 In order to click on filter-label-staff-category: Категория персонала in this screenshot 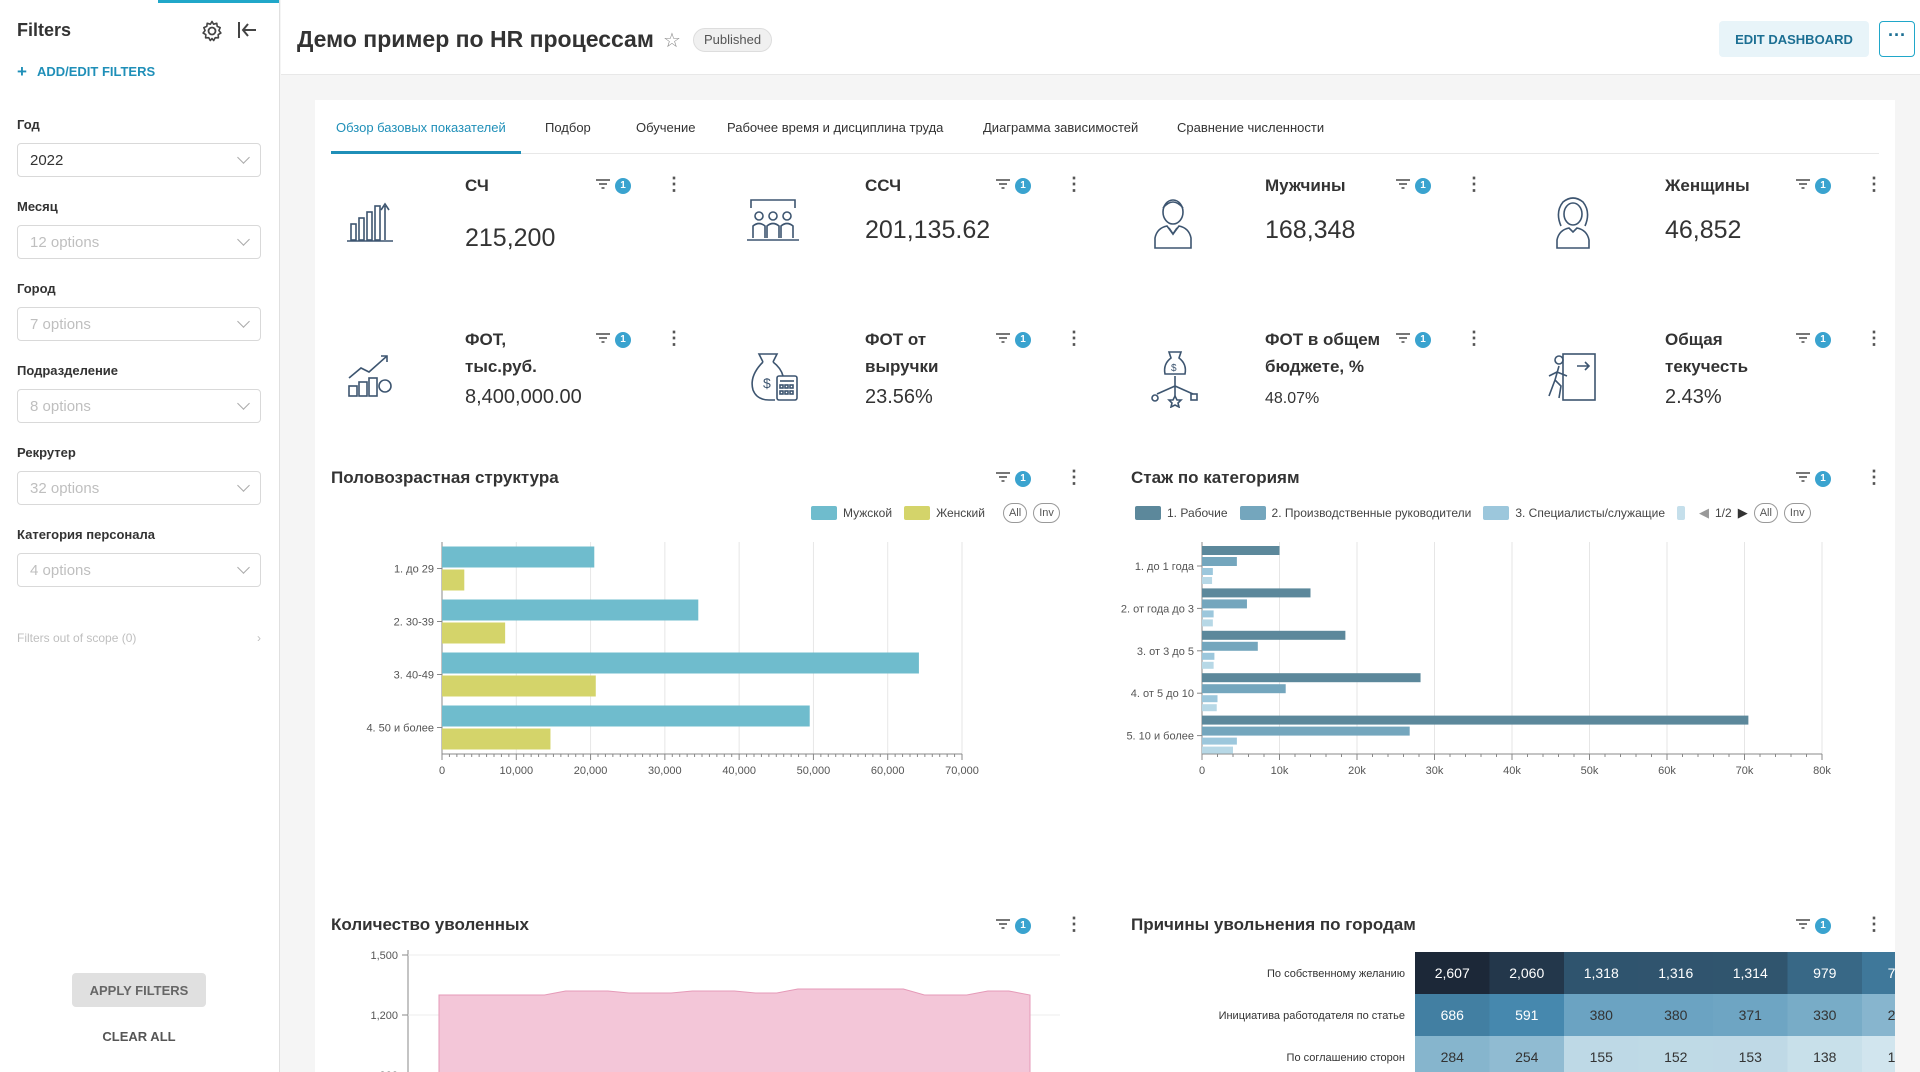, I will do `click(86, 534)`.